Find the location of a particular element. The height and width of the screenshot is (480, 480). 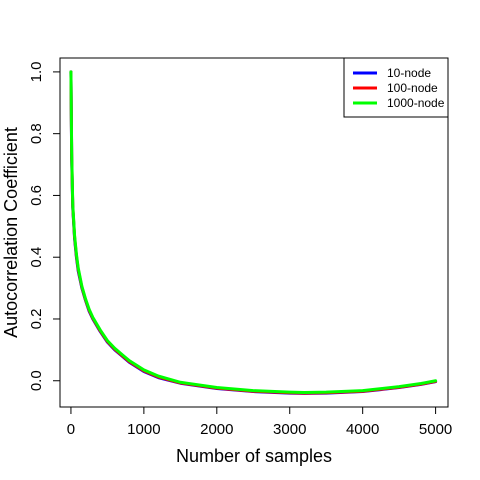

y-tick-label: 0.6 is located at coordinates (36, 195).